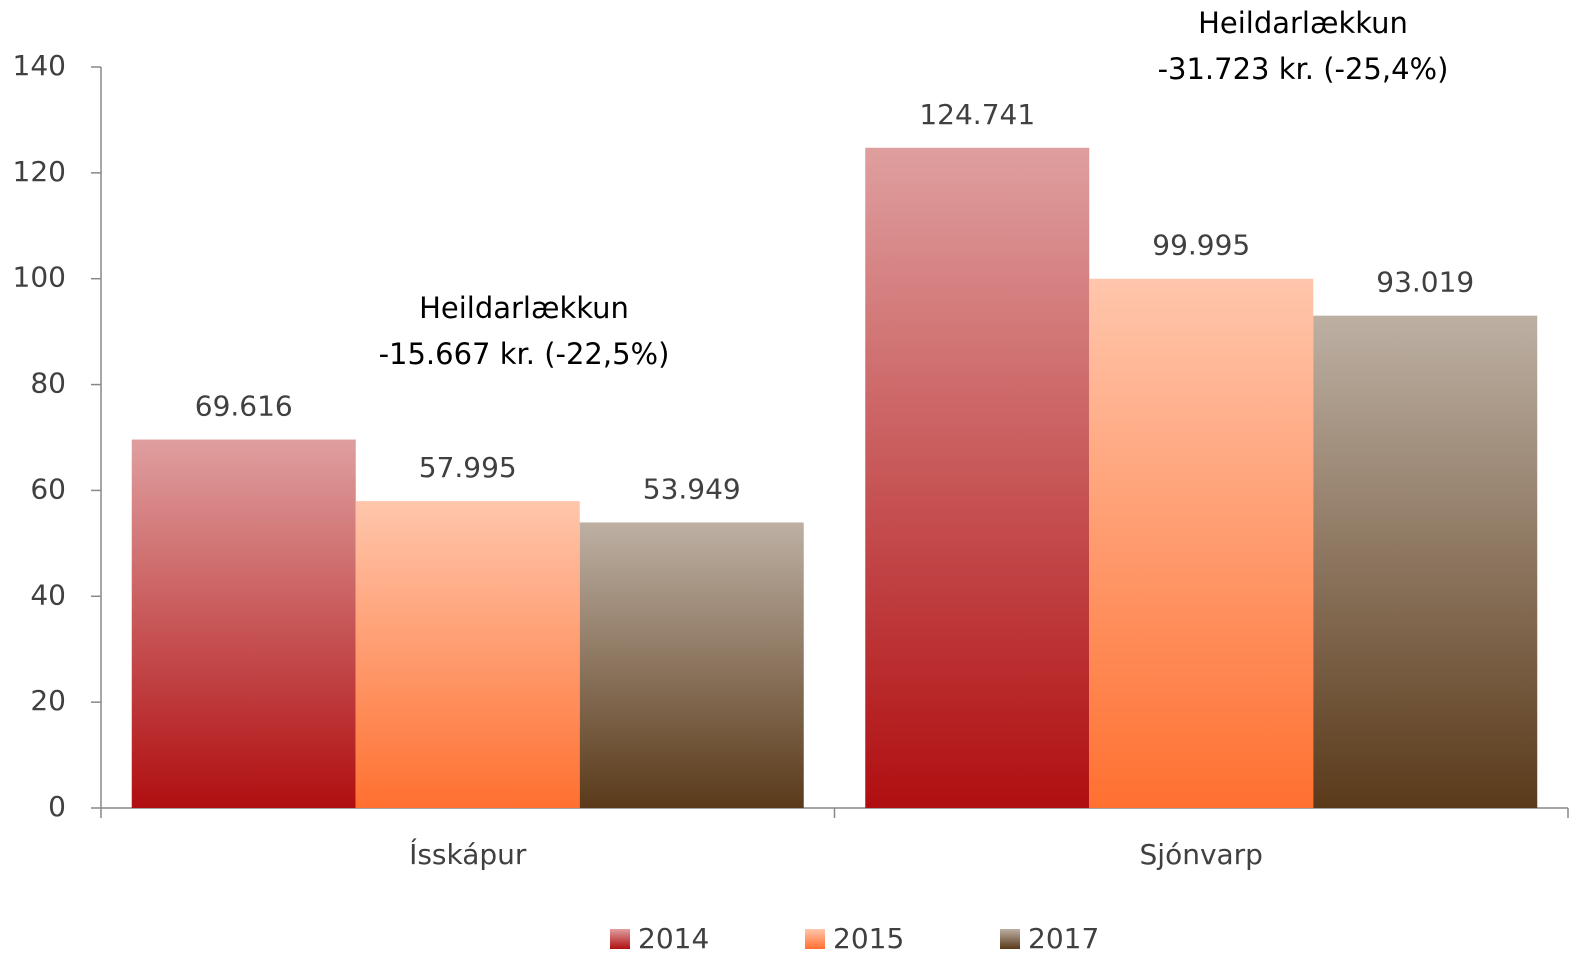 Image resolution: width=1577 pixels, height=960 pixels. What do you see at coordinates (692, 488) in the screenshot?
I see `data-label: 53.949` at bounding box center [692, 488].